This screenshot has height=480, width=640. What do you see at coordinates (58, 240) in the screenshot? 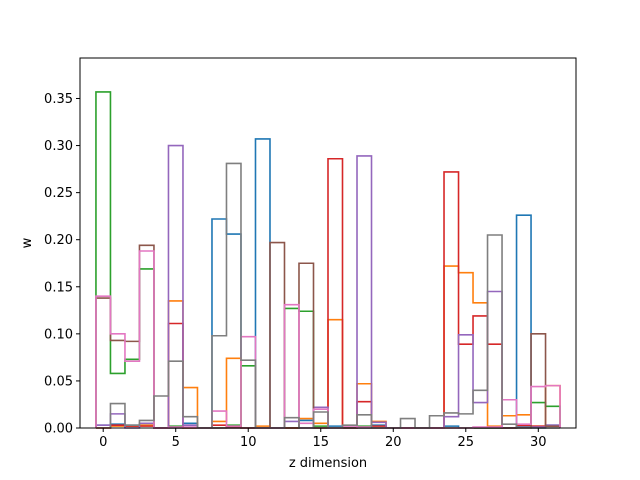
I see `y-tick-label: 0.20` at bounding box center [58, 240].